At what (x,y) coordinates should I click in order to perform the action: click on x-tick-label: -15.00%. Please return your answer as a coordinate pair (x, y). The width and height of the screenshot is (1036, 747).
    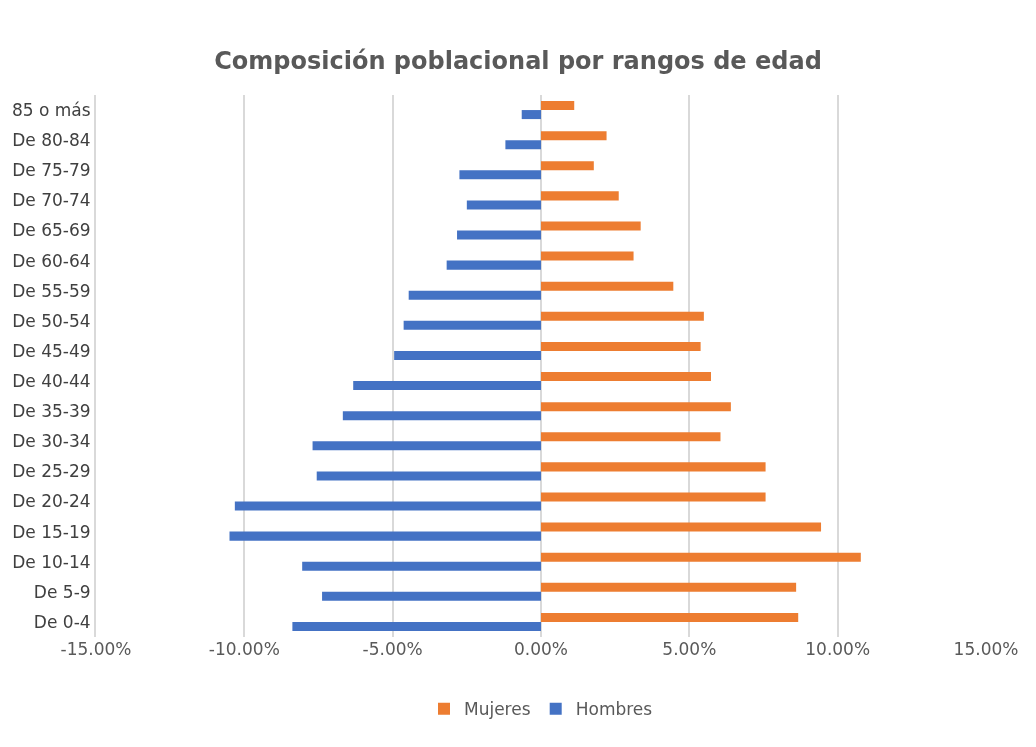
    Looking at the image, I should click on (96, 649).